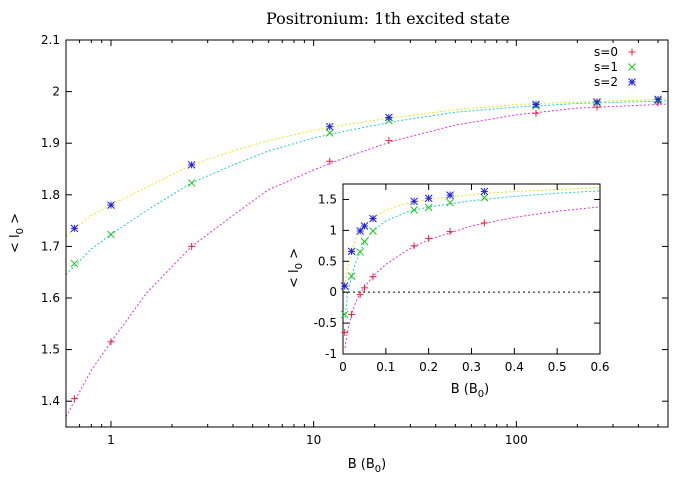 This screenshot has width=692, height=485. What do you see at coordinates (361, 464) in the screenshot?
I see `main-x-label-text: B (B` at bounding box center [361, 464].